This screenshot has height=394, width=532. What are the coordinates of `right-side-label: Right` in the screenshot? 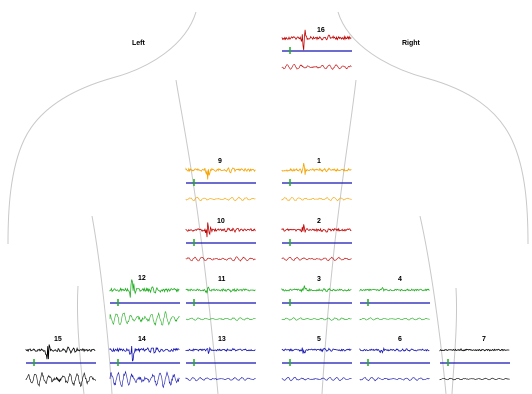 It's located at (411, 43).